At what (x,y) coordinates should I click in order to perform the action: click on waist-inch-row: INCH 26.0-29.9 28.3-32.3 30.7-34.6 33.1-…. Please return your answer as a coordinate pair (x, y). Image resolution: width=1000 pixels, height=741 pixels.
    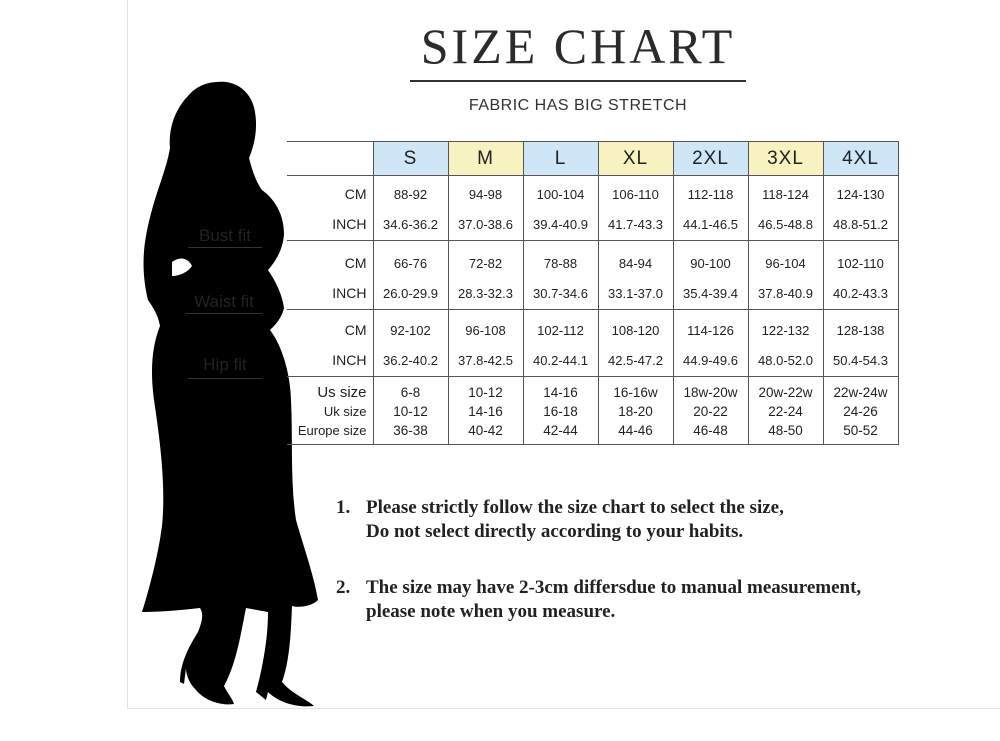
    Looking at the image, I should click on (593, 290).